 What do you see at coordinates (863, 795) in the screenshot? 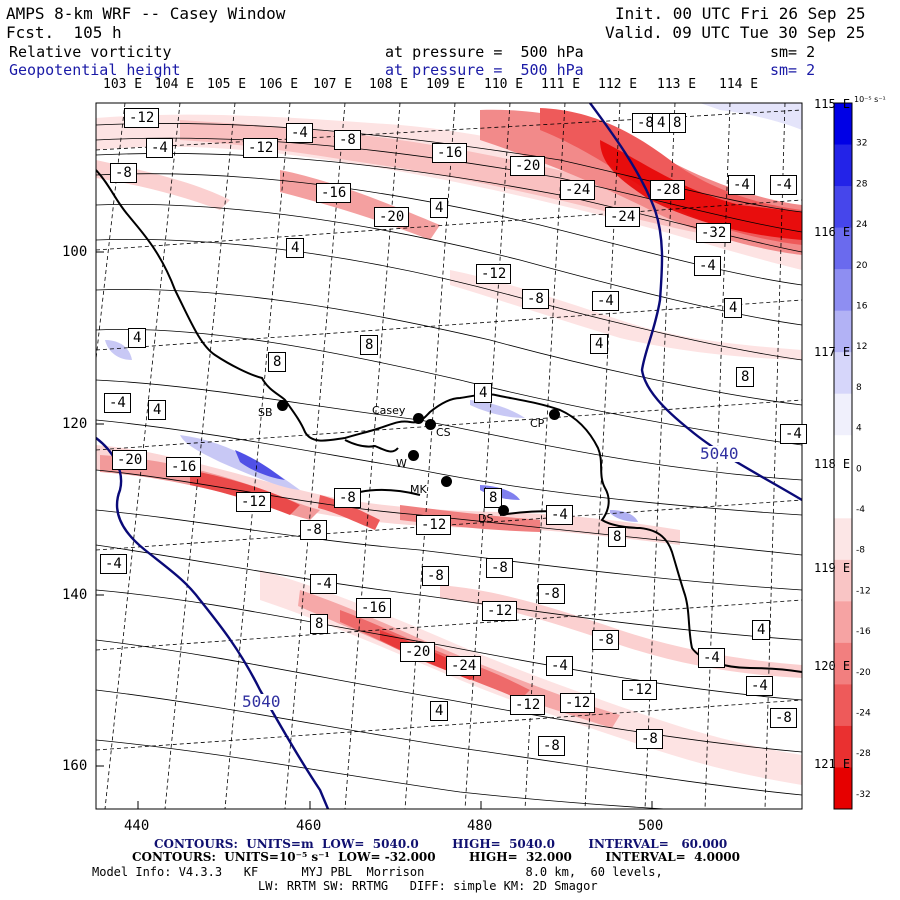
I see `colorbar-label: -32` at bounding box center [863, 795].